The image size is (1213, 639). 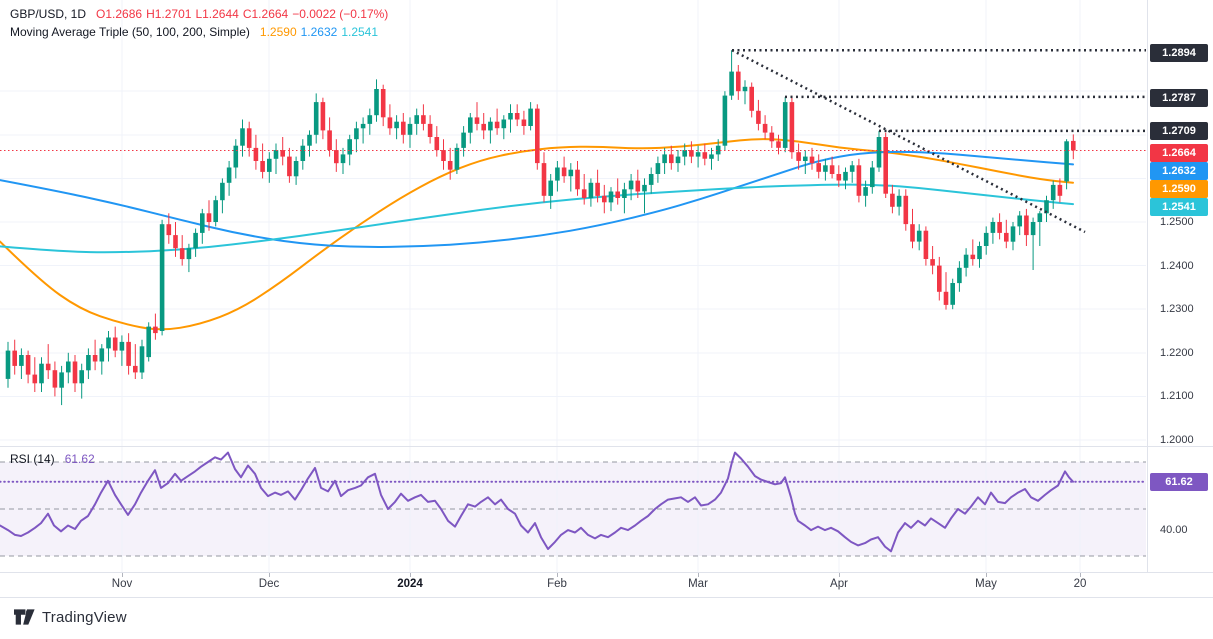 I want to click on price-axis-label: 1.2500, so click(x=1177, y=222).